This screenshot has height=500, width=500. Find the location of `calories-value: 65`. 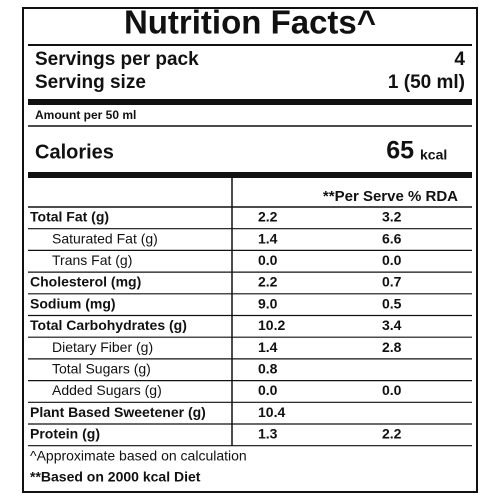

calories-value: 65 is located at coordinates (400, 151).